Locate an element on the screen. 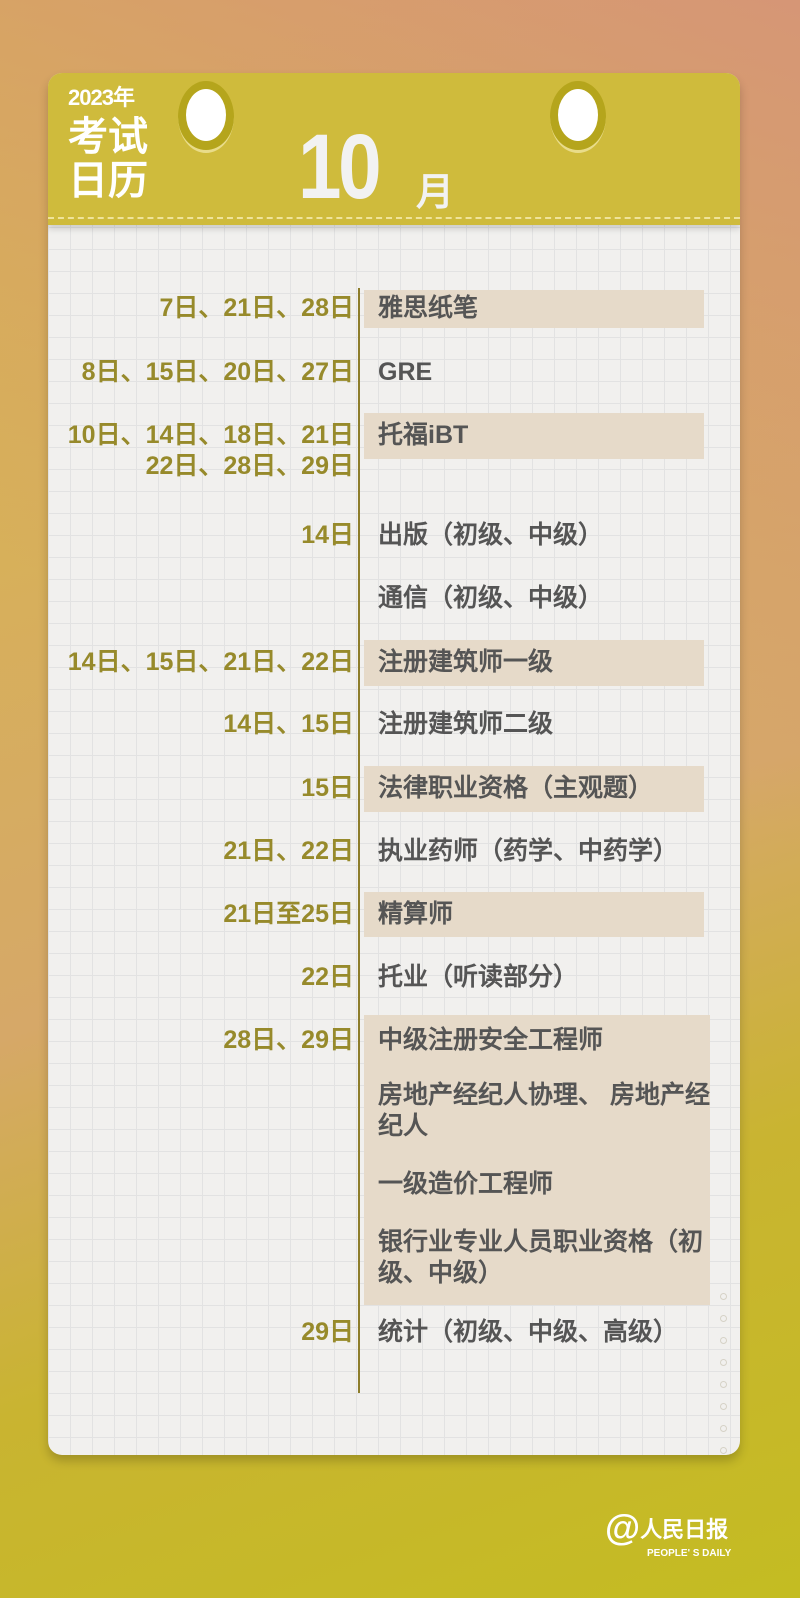 This screenshot has width=800, height=1598. exam-dates: 8日、15日、20日、27日 is located at coordinates (217, 372).